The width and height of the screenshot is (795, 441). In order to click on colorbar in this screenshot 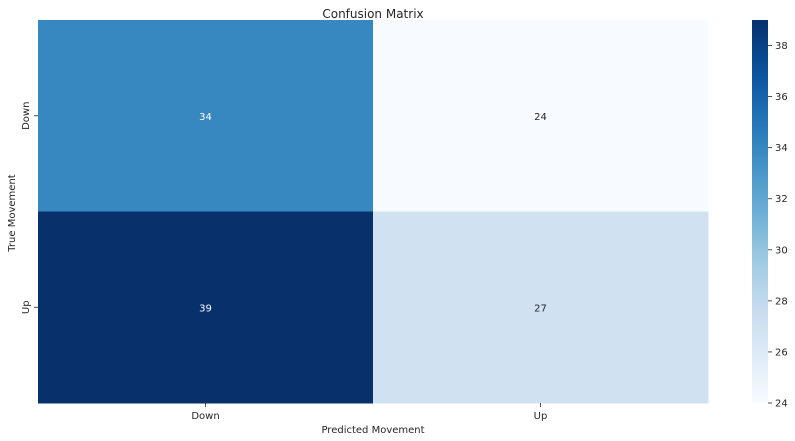, I will do `click(760, 211)`.